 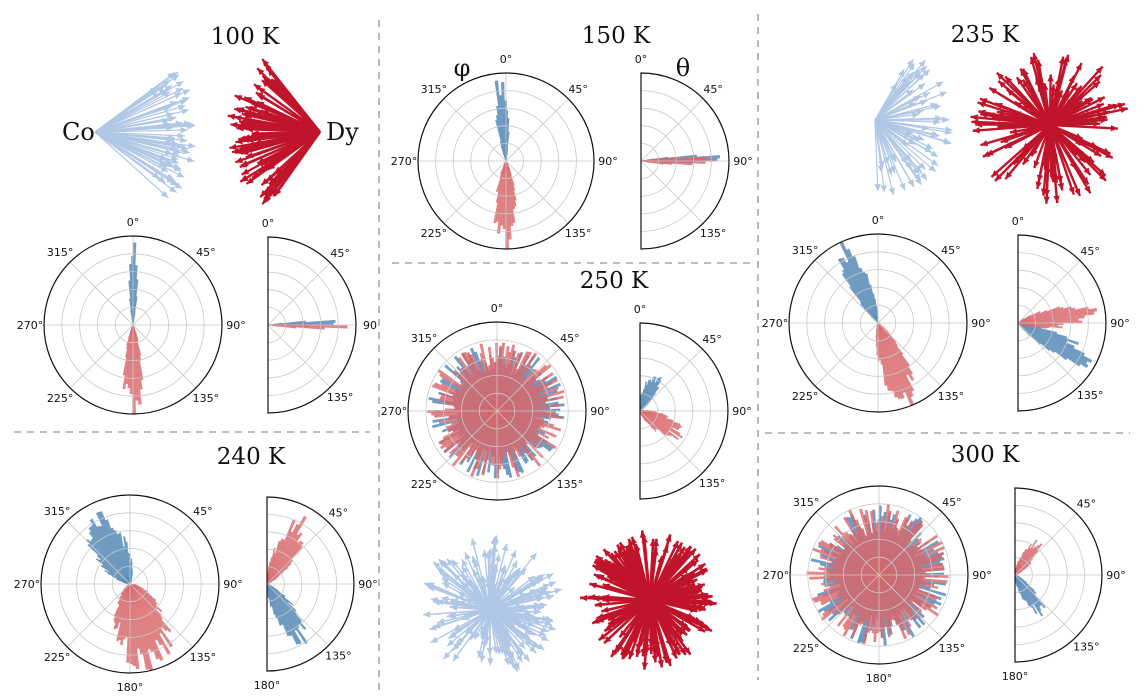 I want to click on co-spin-arrows, so click(x=145, y=135).